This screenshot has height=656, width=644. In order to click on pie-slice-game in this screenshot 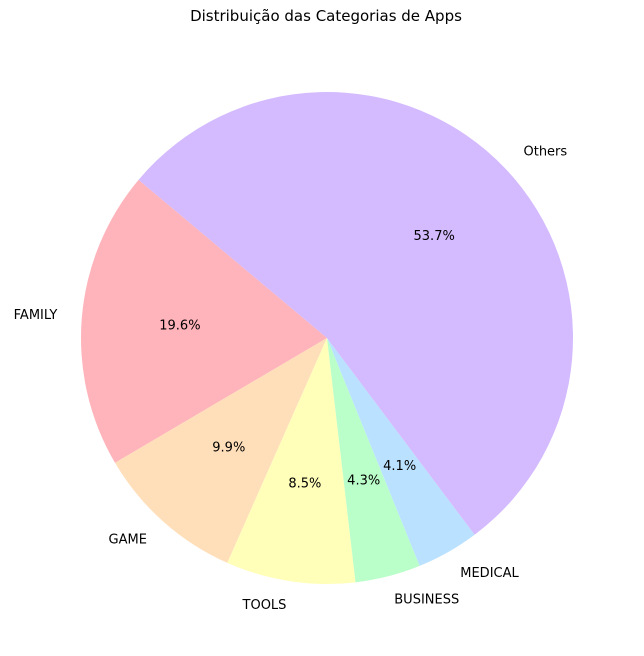, I will do `click(221, 450)`.